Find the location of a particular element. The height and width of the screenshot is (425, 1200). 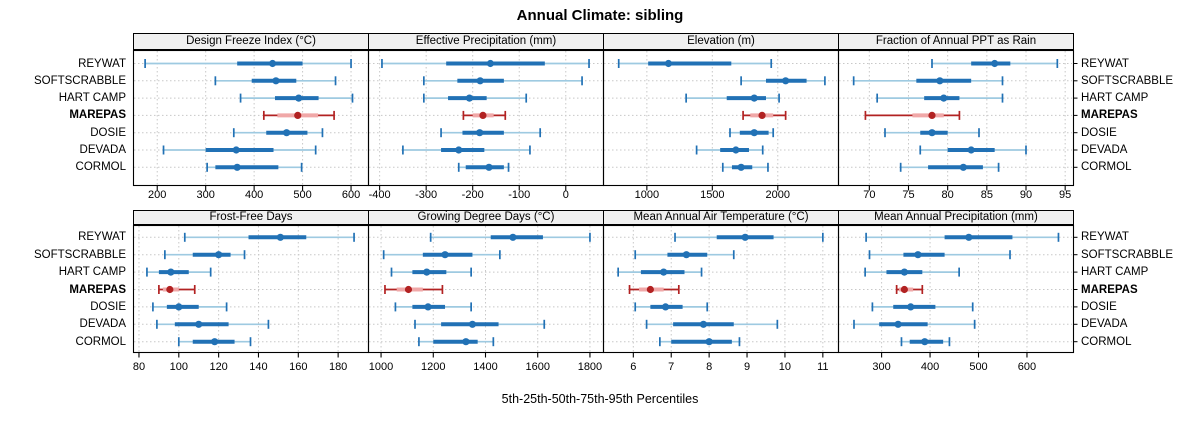

axis-tick-label: 100 is located at coordinates (178, 367).